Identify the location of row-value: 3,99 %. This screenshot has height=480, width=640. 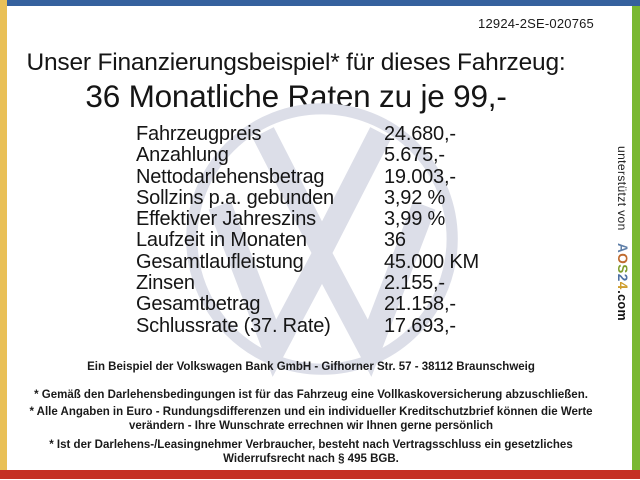
(415, 219).